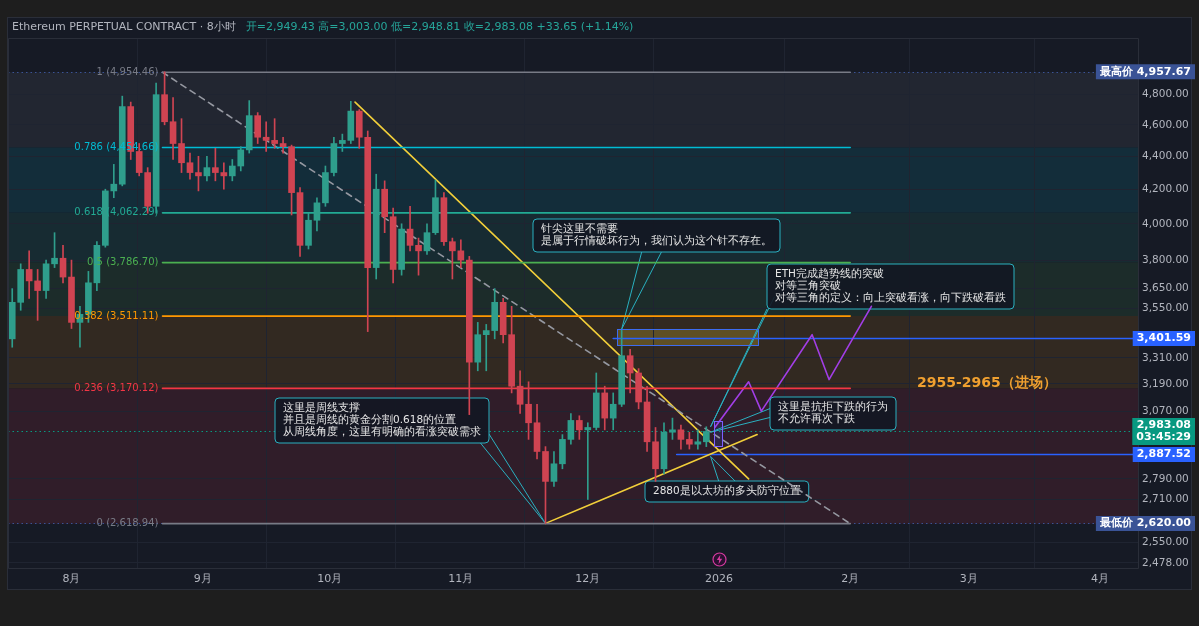 The image size is (1199, 626). What do you see at coordinates (461, 579) in the screenshot?
I see `x-tick-label: 11月` at bounding box center [461, 579].